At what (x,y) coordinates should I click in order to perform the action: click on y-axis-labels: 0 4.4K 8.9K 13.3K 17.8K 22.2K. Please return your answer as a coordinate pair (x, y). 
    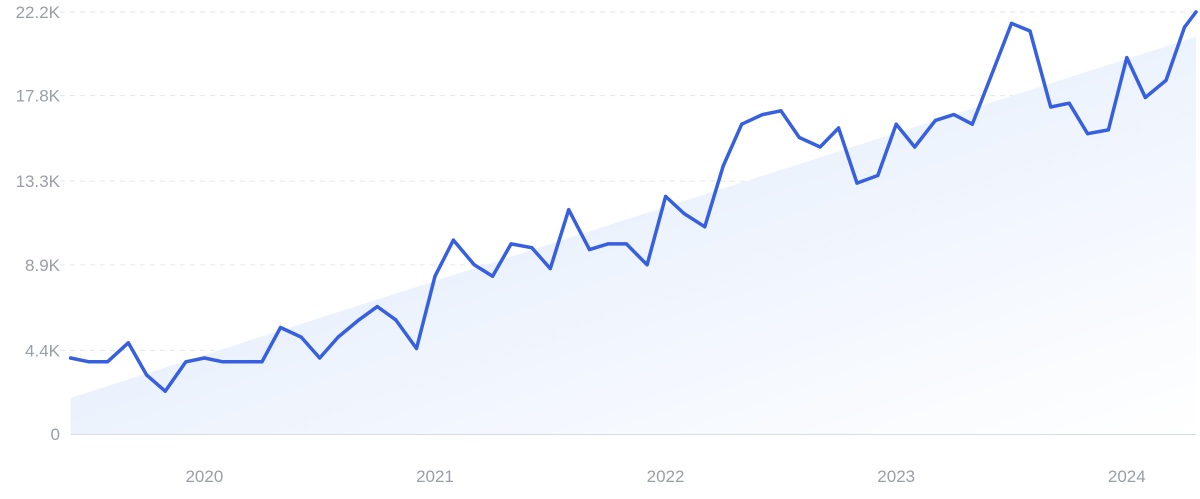
    Looking at the image, I should click on (38, 223).